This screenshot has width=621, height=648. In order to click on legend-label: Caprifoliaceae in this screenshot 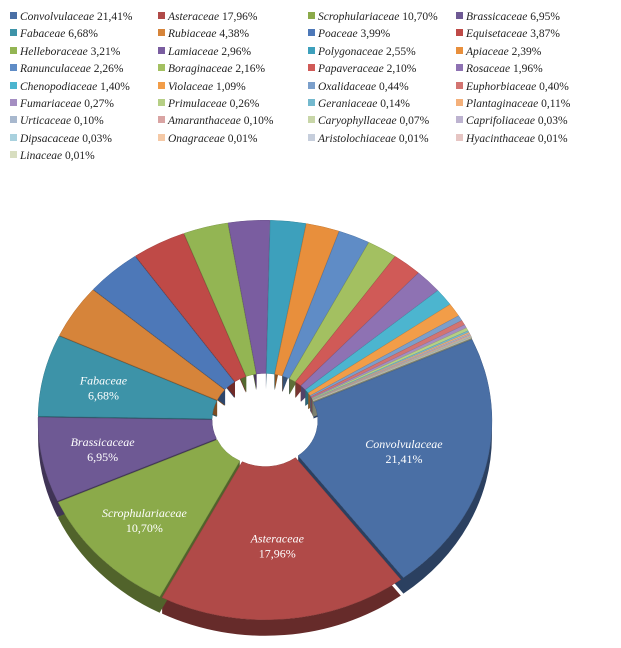, I will do `click(500, 121)`.